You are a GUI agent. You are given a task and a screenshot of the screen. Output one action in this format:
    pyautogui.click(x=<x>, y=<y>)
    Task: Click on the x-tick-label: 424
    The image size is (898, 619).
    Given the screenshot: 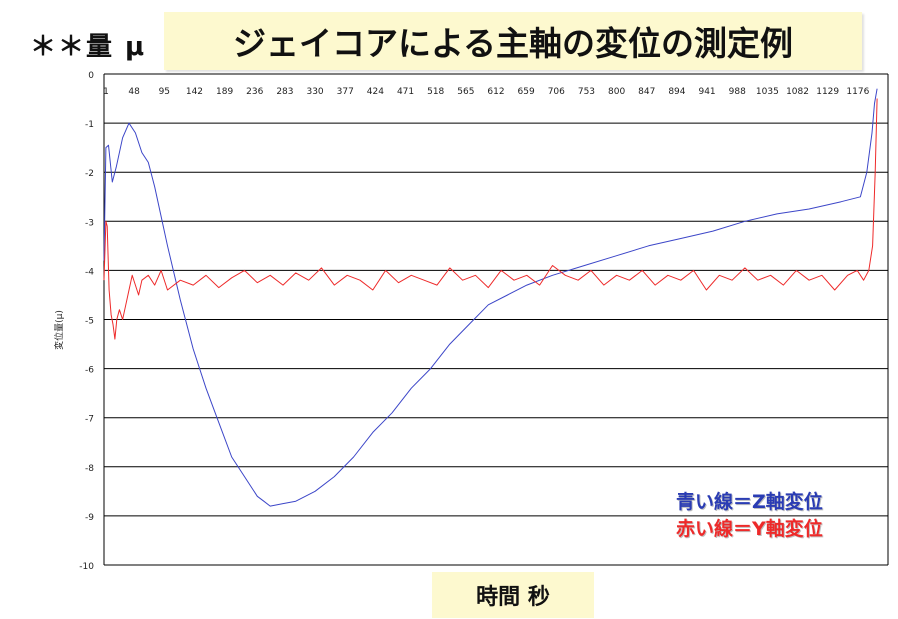 What is the action you would take?
    pyautogui.click(x=375, y=92)
    